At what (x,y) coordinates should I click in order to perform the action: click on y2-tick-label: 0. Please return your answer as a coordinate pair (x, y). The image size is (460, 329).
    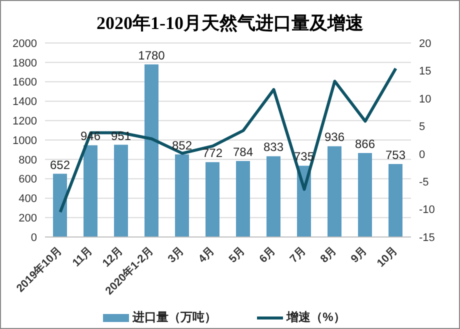
    Looking at the image, I should click on (422, 154).